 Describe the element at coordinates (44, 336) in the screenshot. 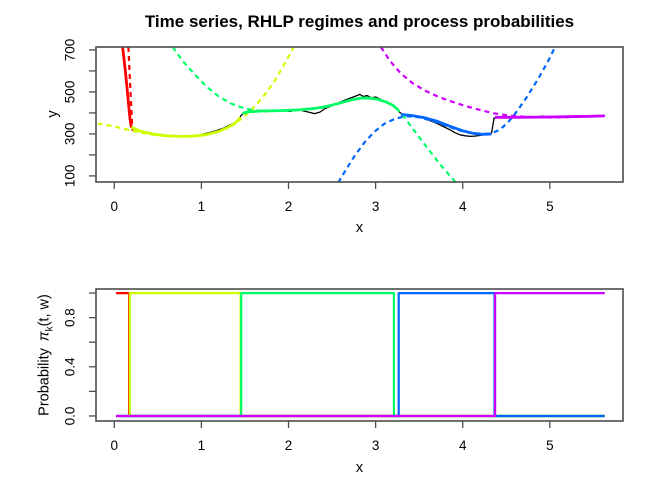

I see `pi-symbol: π` at that location.